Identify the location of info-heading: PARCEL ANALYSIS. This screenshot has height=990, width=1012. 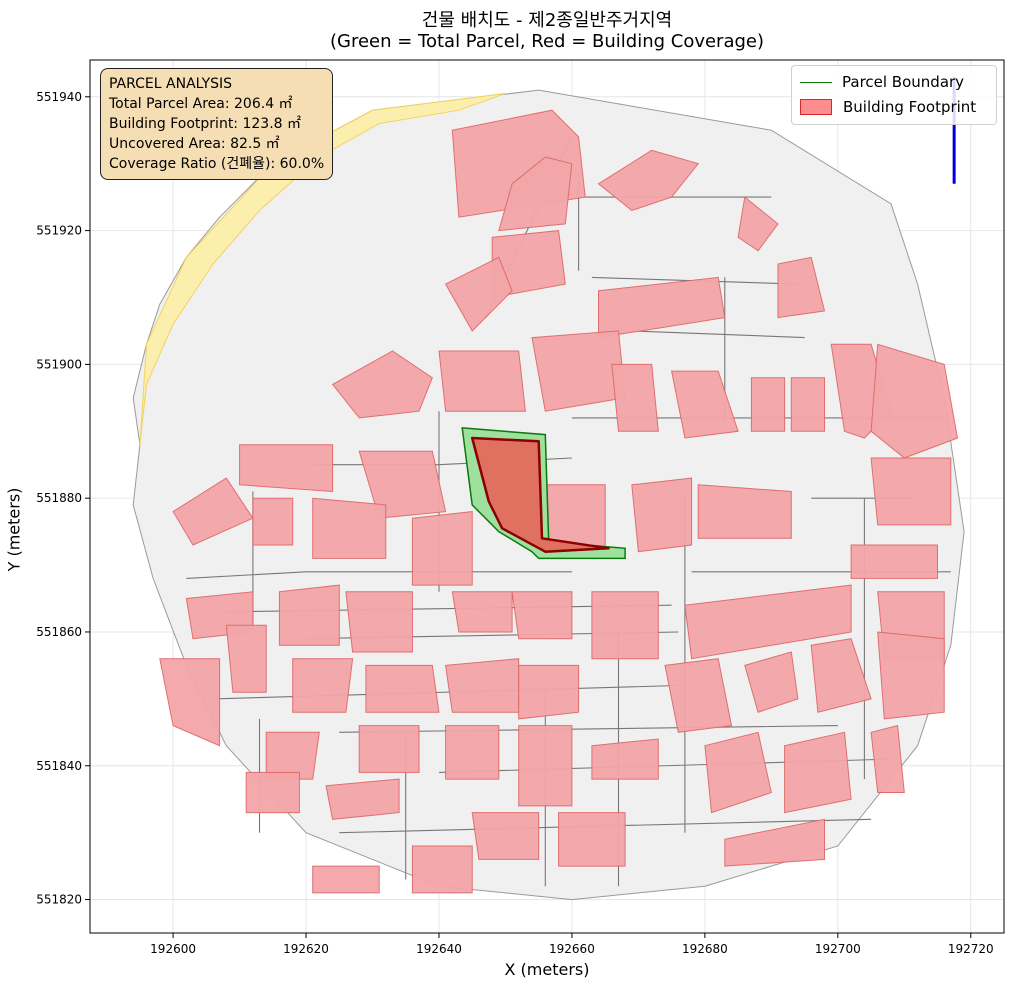
(171, 84).